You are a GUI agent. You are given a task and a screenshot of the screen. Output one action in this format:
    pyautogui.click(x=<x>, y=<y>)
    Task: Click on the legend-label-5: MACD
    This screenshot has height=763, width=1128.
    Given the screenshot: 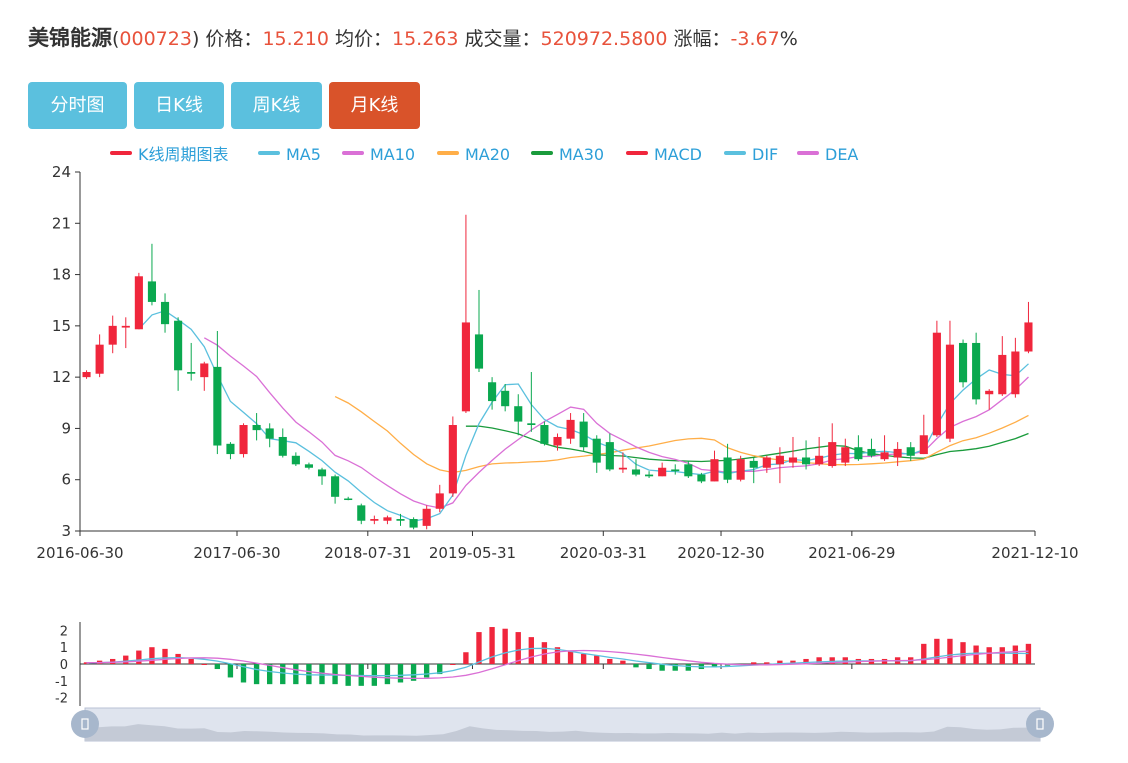 What is the action you would take?
    pyautogui.click(x=678, y=154)
    